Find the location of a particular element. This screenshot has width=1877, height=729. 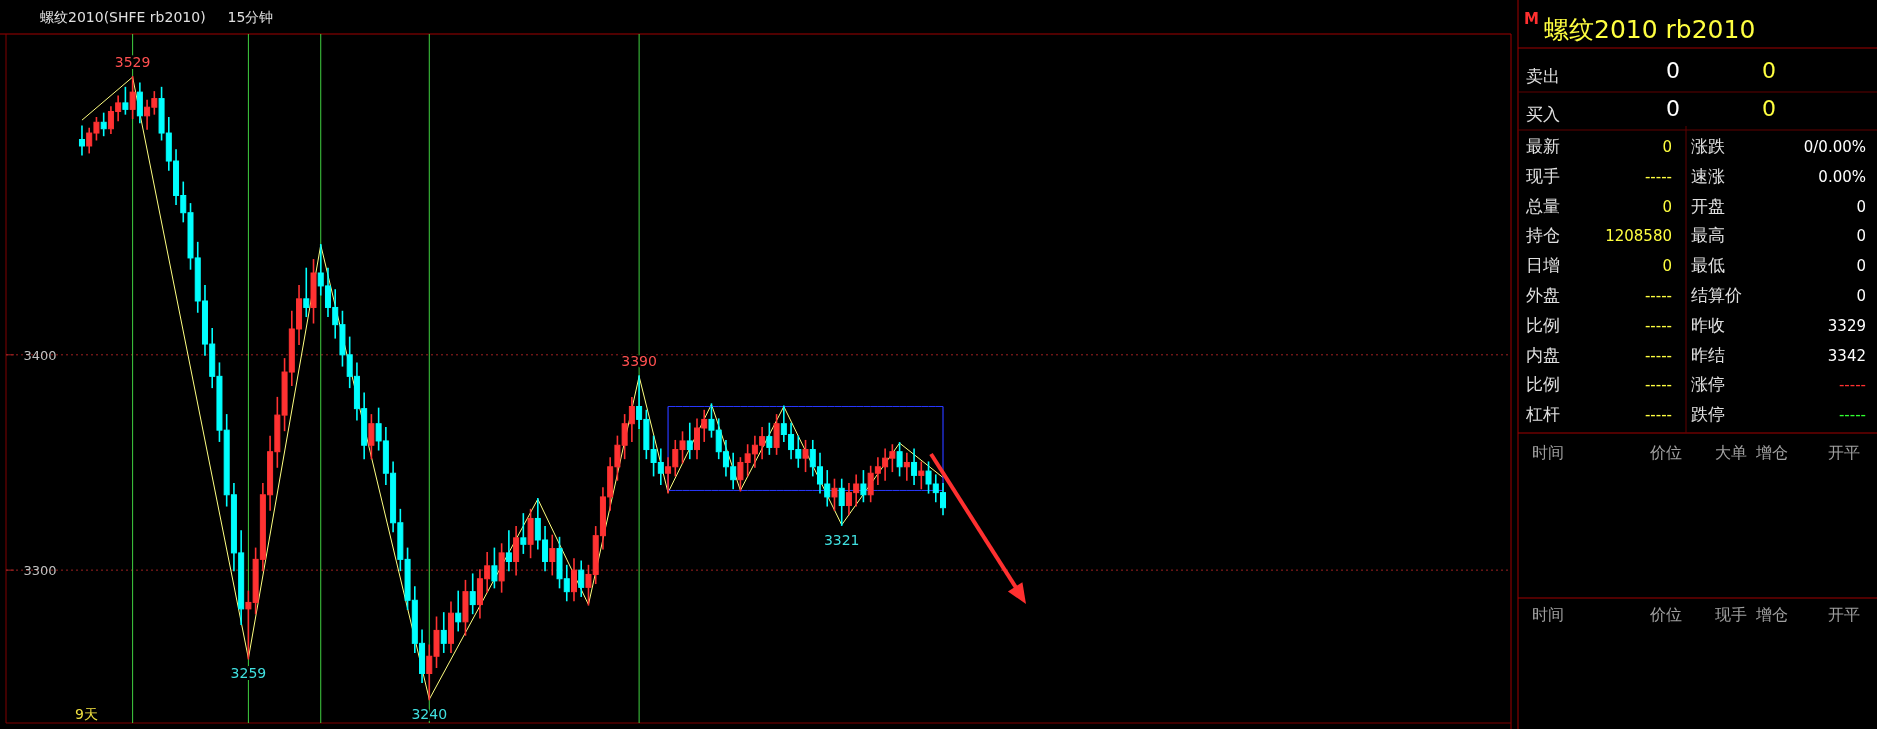

annotation: 3321 is located at coordinates (841, 539).